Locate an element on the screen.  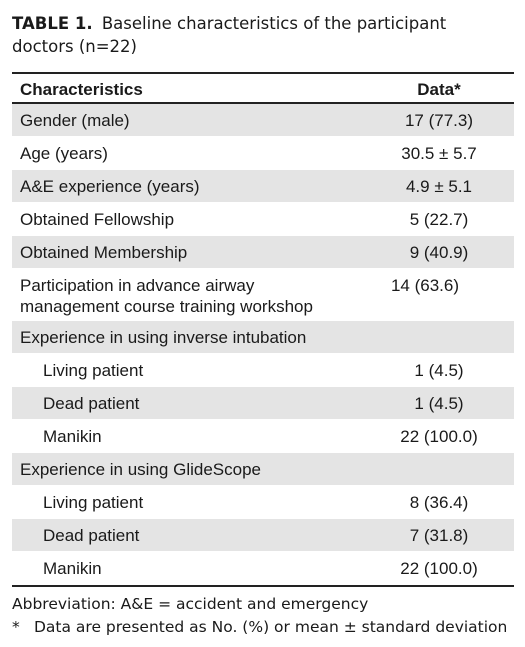
table-row: A&E experience (years) 4.9 ± 5.1 is located at coordinates (263, 186).